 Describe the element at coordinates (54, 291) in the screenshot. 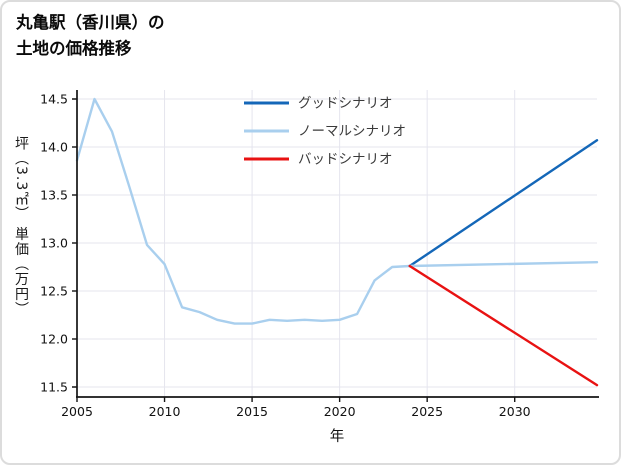

I see `y-tick-label: 12.5` at that location.